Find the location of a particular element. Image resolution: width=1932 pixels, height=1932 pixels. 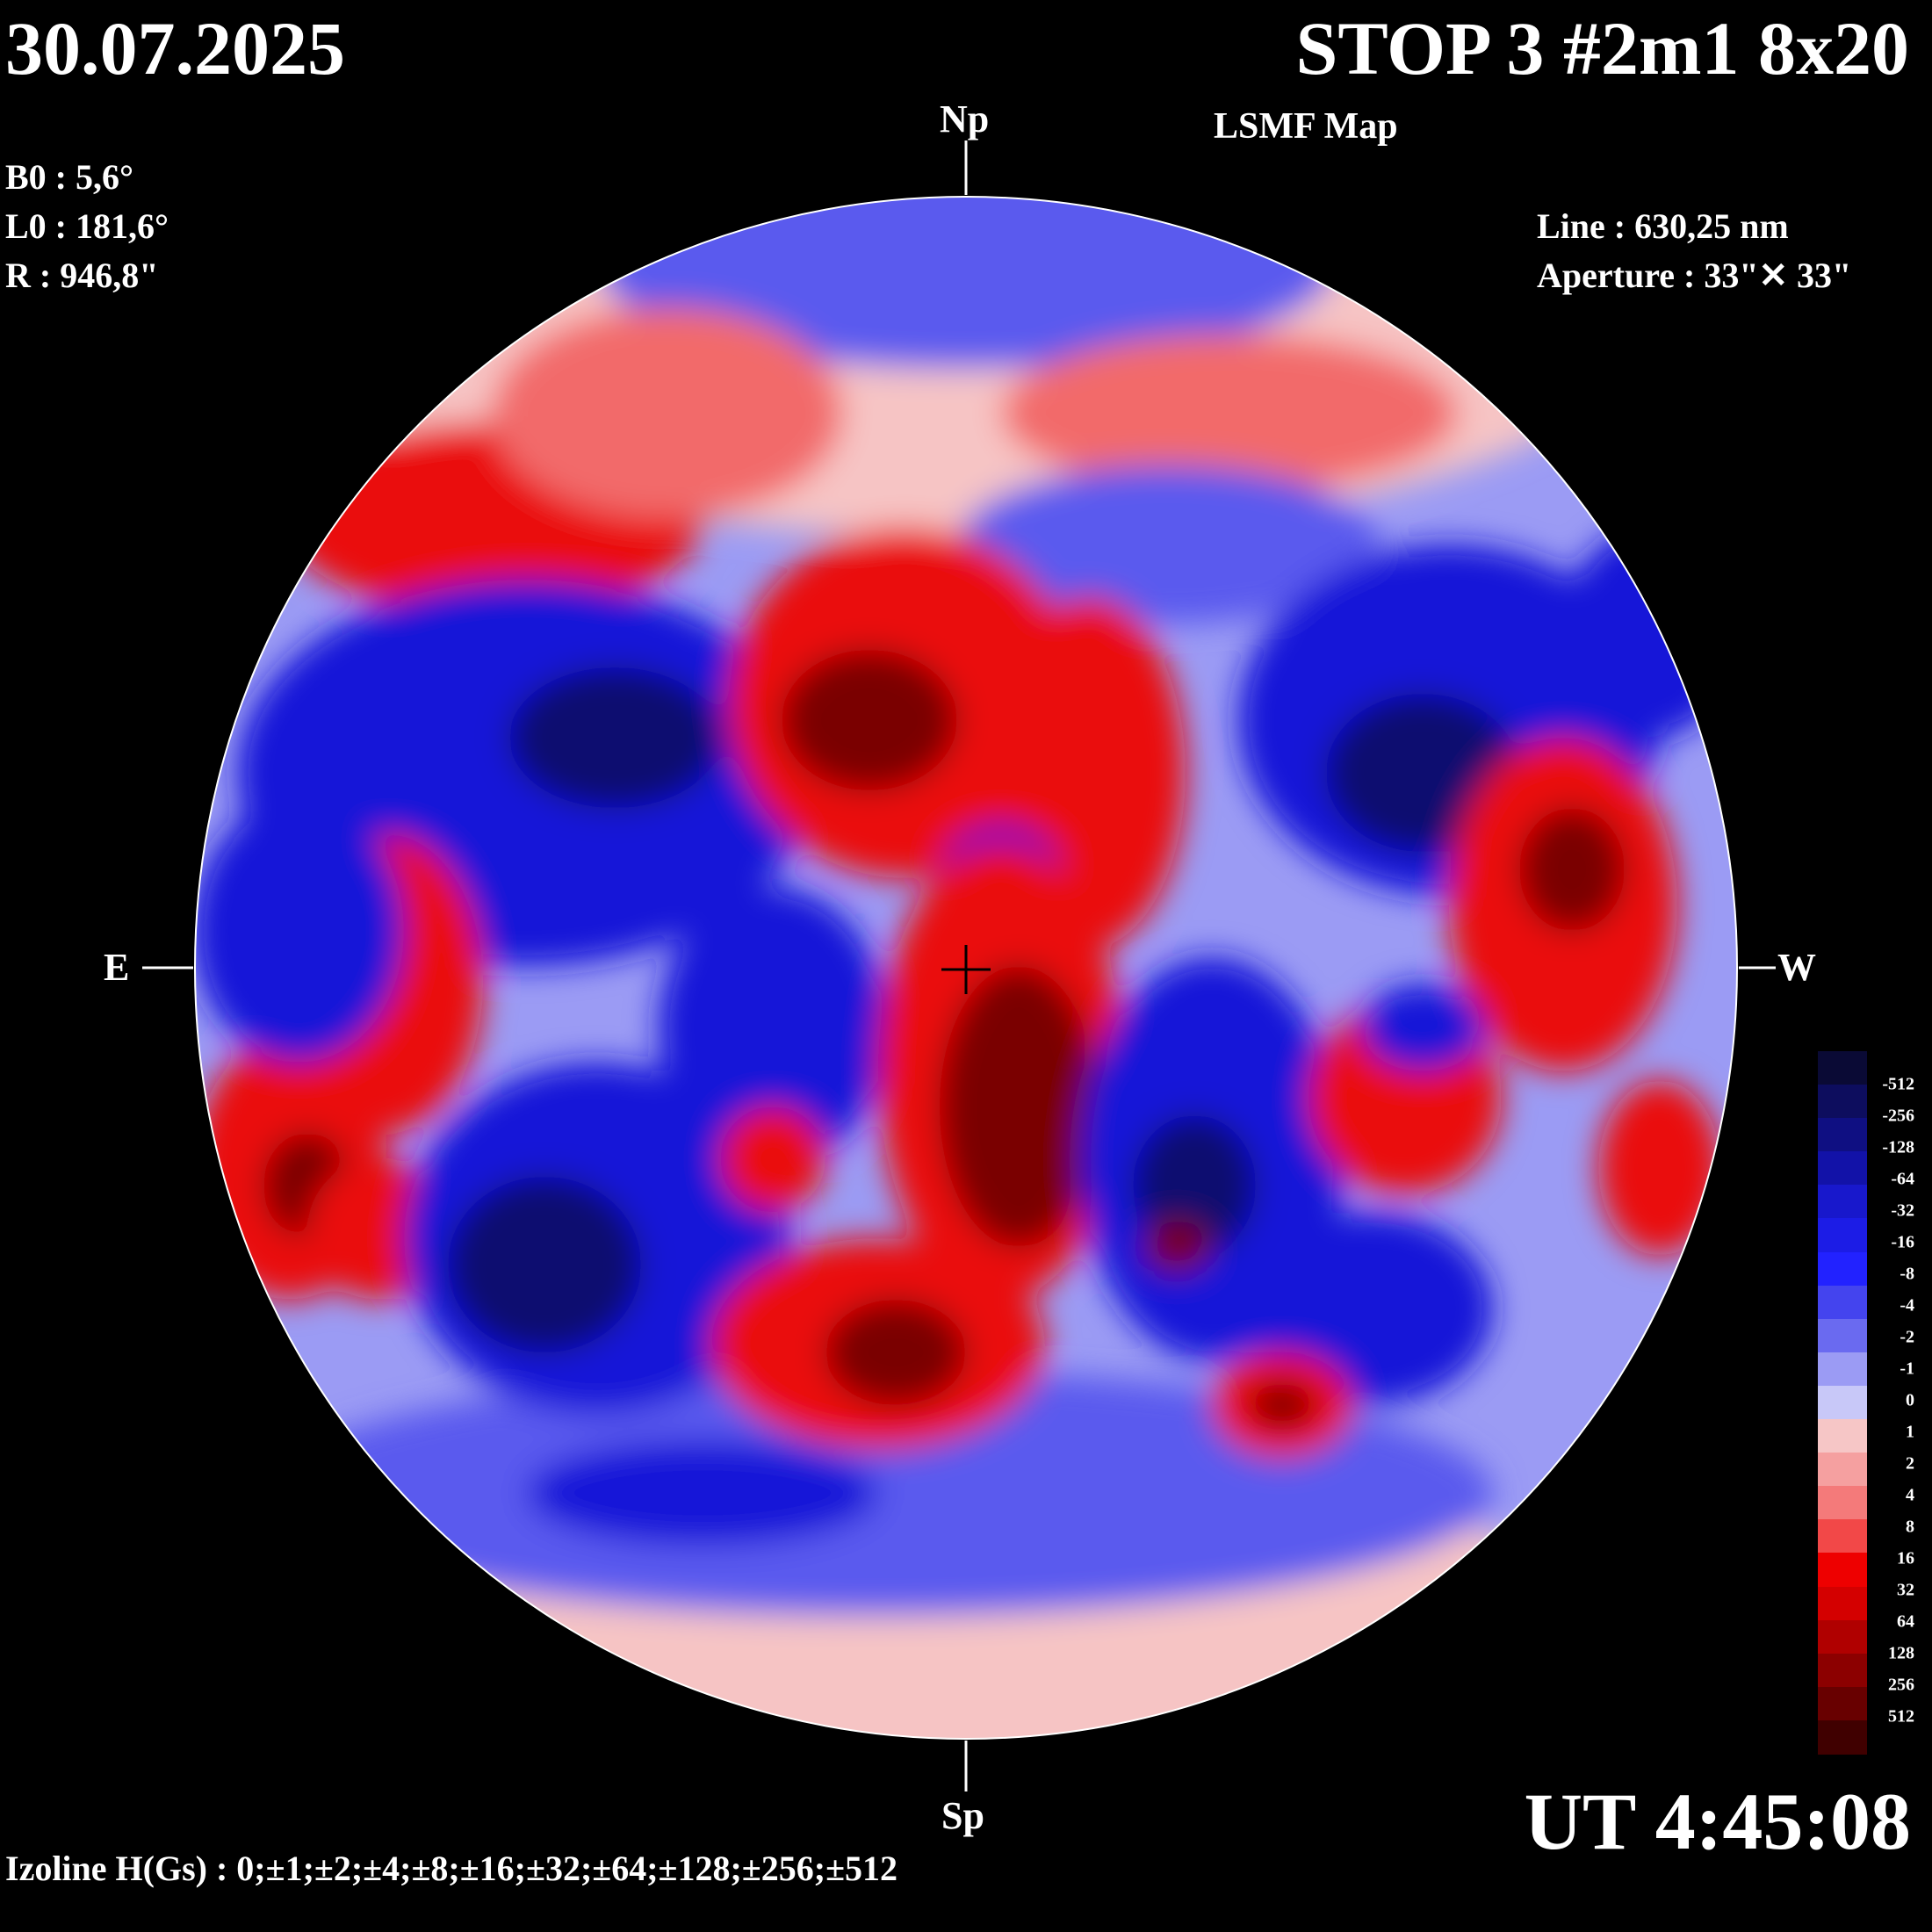

color-scale-label: 8 is located at coordinates (1910, 1527).